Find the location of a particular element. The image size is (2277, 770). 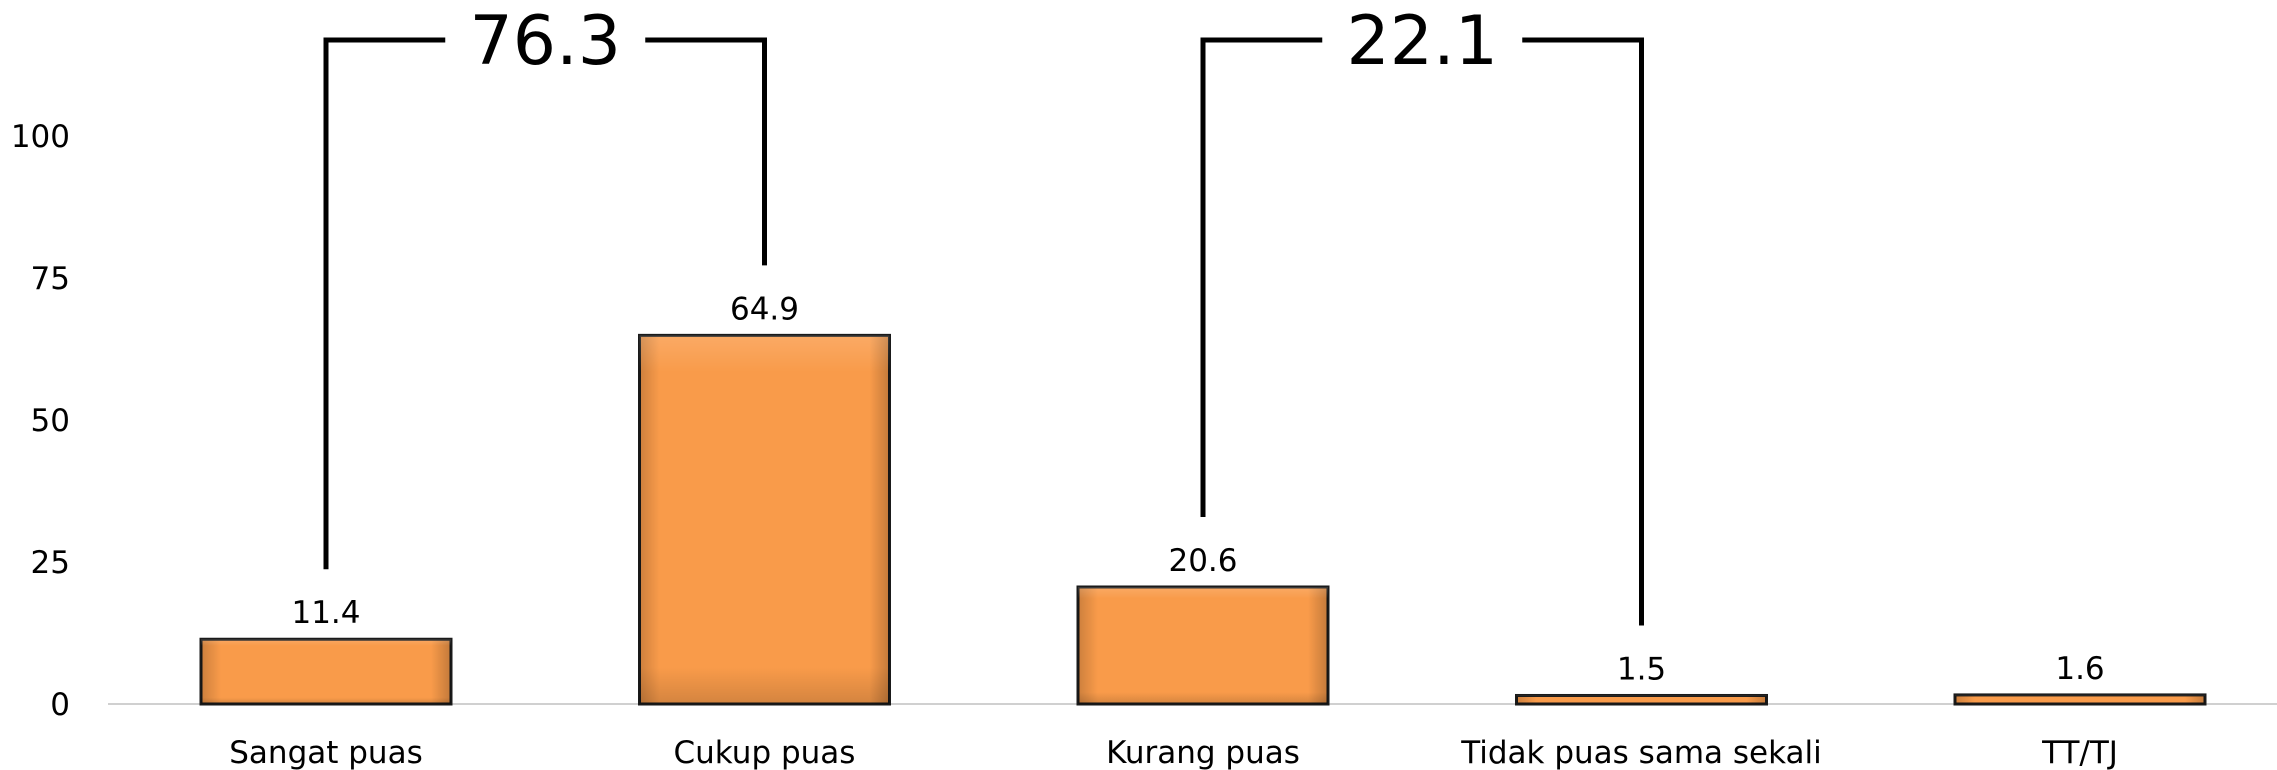

category-label: Tidak puas sama sekali is located at coordinates (1640, 752).